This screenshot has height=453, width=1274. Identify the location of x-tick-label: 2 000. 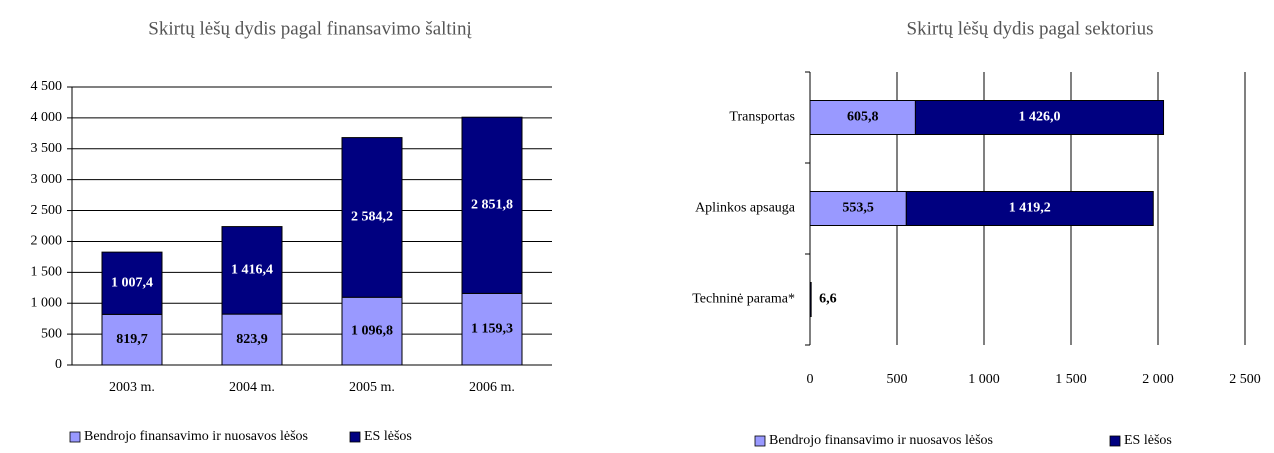
(1158, 379).